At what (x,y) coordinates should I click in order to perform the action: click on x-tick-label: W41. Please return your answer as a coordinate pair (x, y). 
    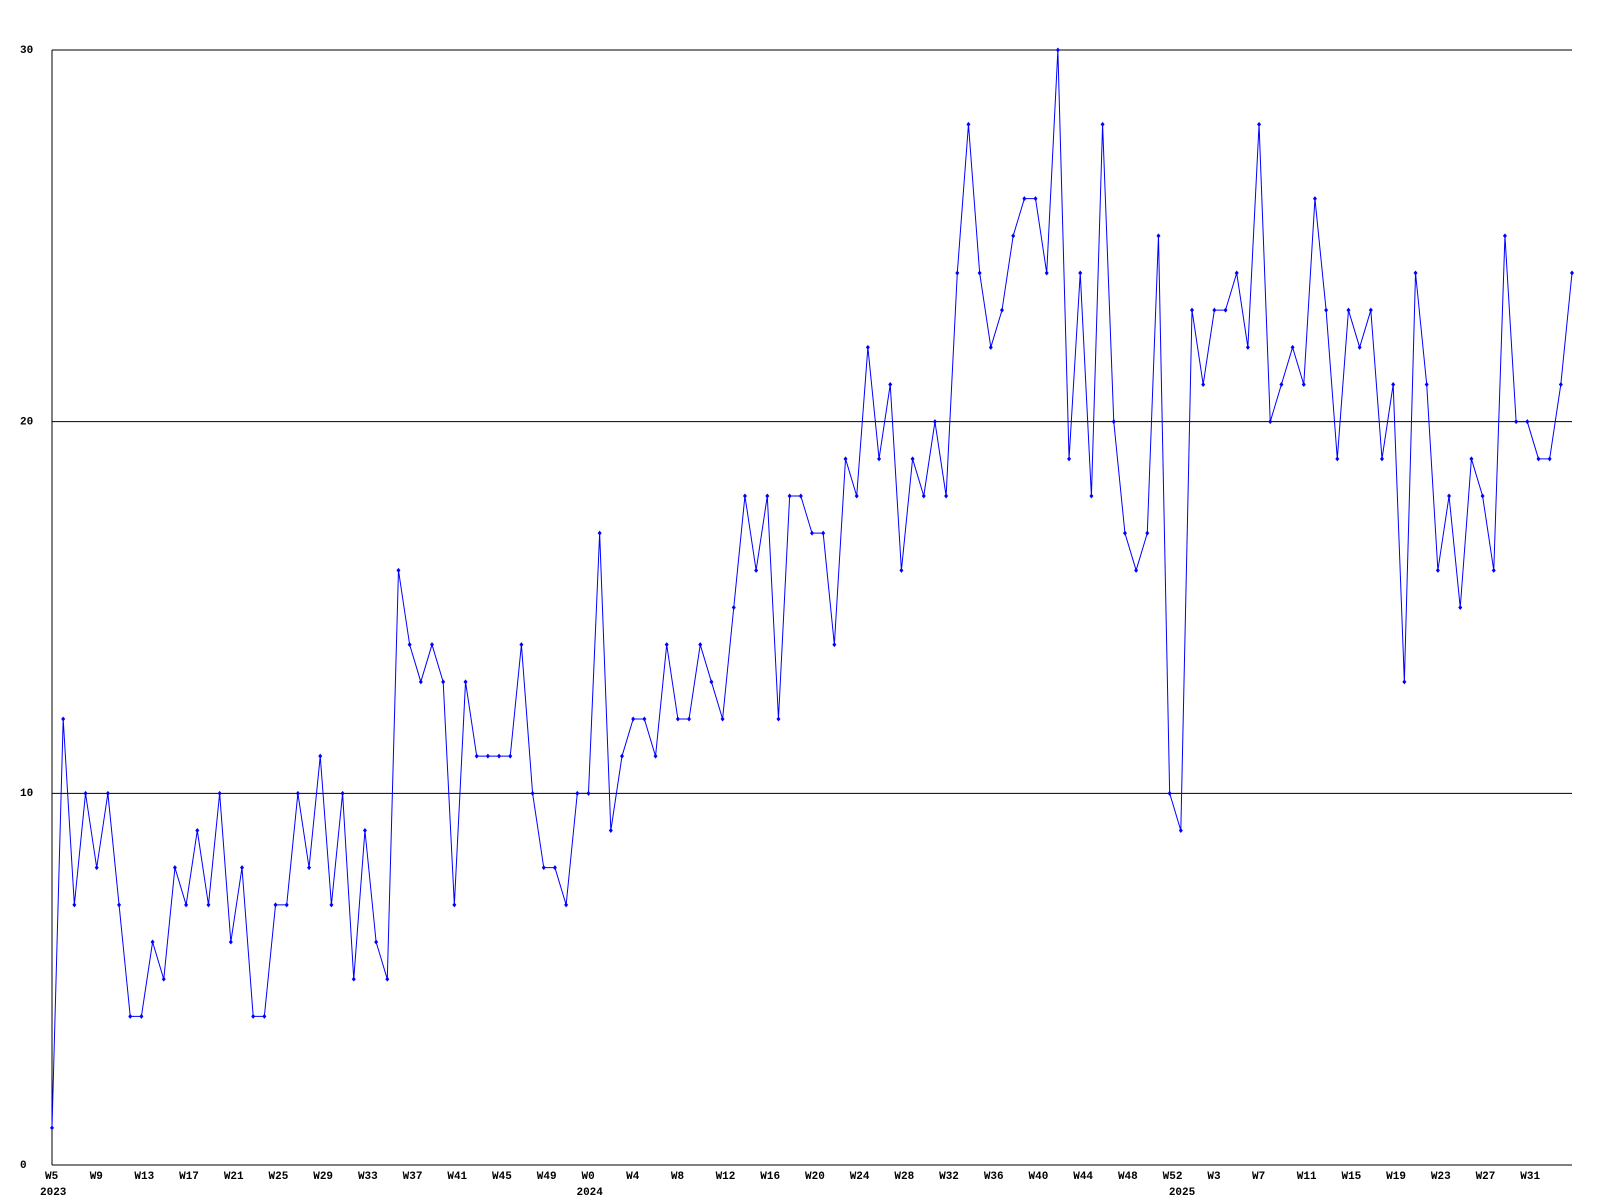
    Looking at the image, I should click on (457, 1177).